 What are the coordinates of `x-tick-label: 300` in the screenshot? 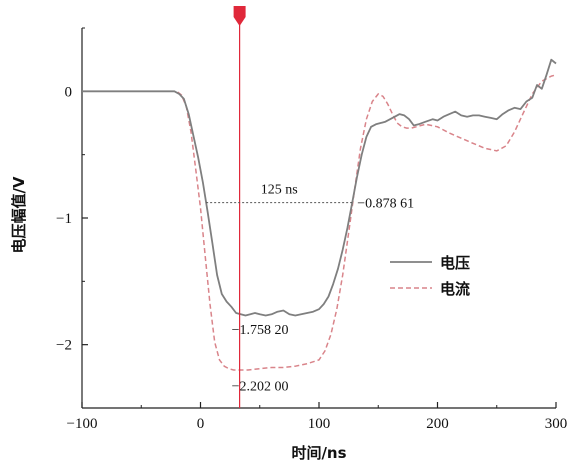 It's located at (556, 424).